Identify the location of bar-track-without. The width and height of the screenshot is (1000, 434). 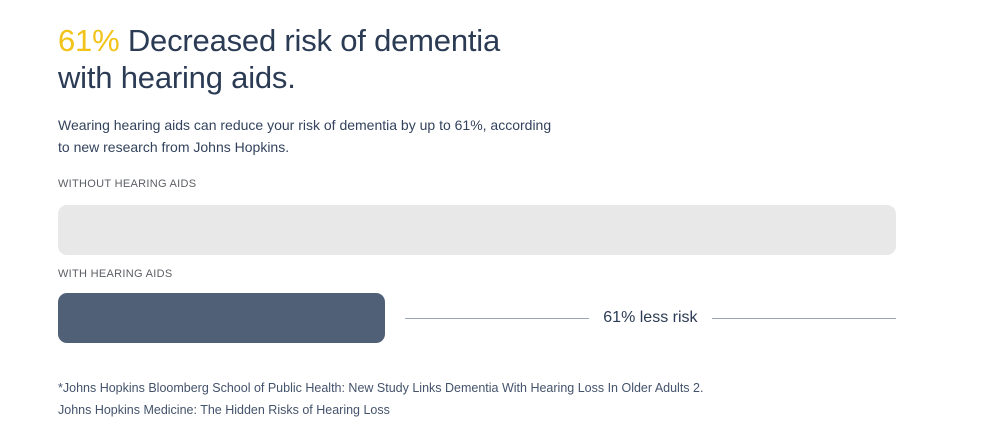
(477, 230).